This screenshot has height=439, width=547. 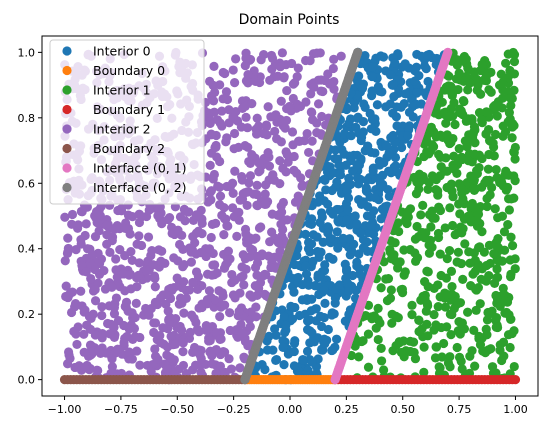 I want to click on legend-label: Boundary 2, so click(x=129, y=148).